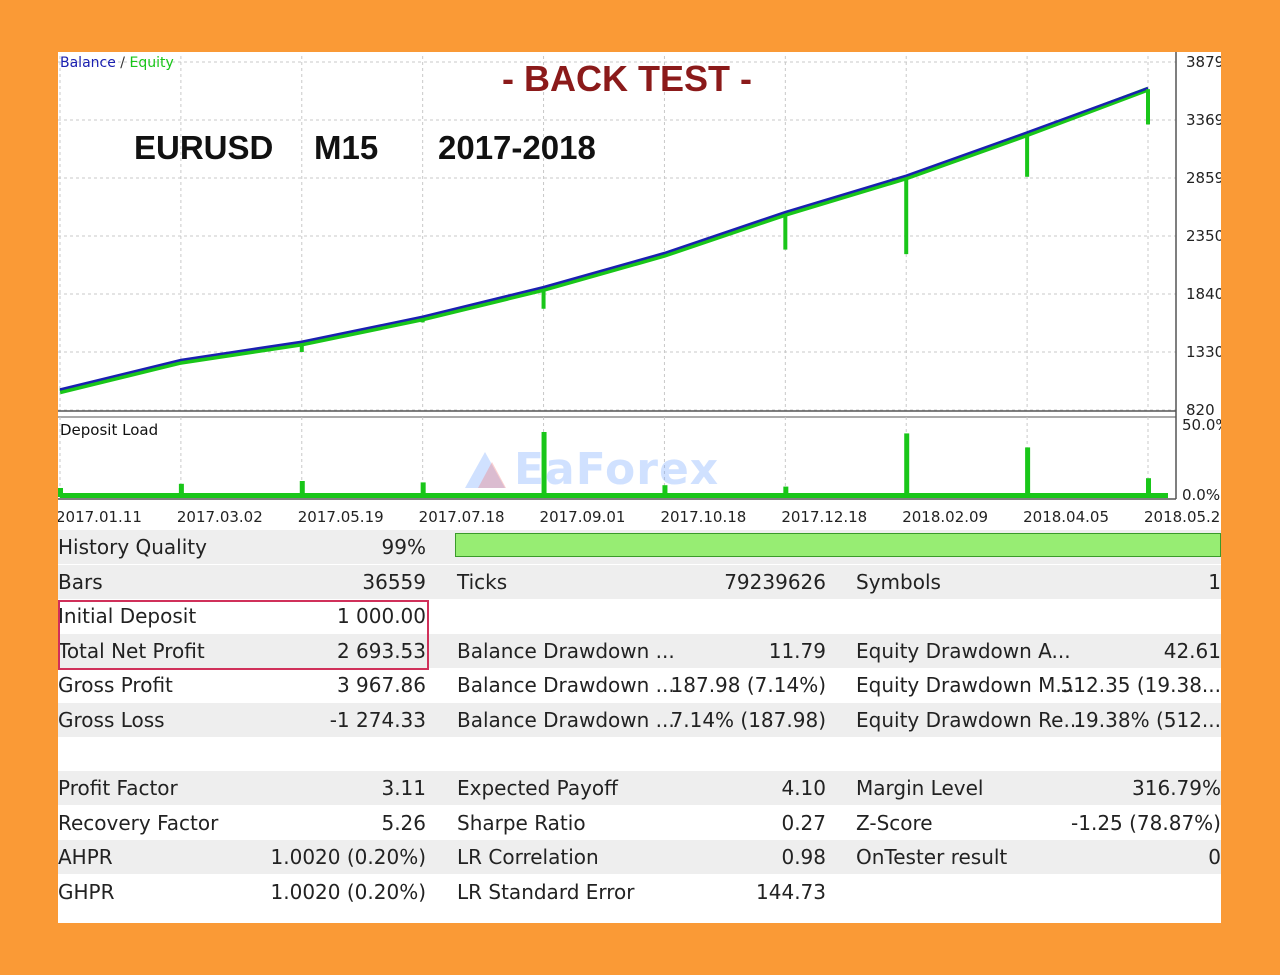  What do you see at coordinates (639, 616) in the screenshot?
I see `stats-row: Initial Deposit 1 000.00` at bounding box center [639, 616].